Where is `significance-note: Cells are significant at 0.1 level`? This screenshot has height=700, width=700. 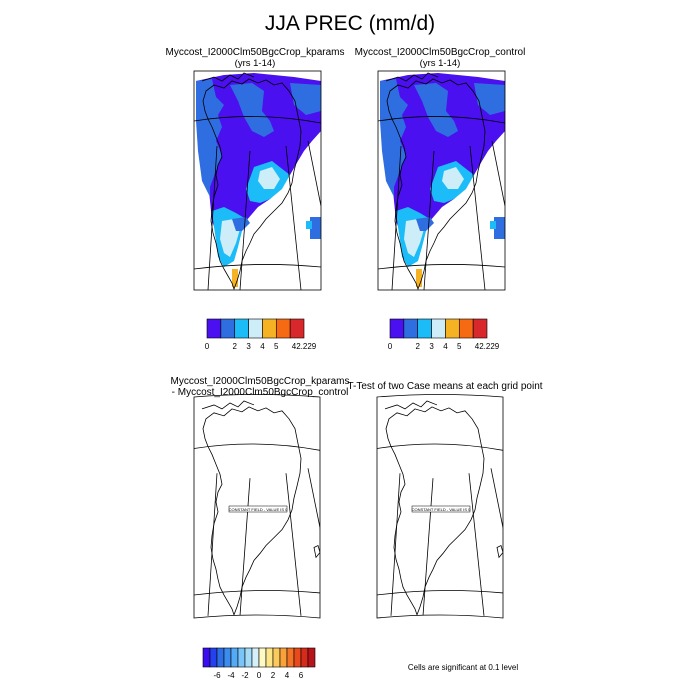 significance-note: Cells are significant at 0.1 level is located at coordinates (463, 667).